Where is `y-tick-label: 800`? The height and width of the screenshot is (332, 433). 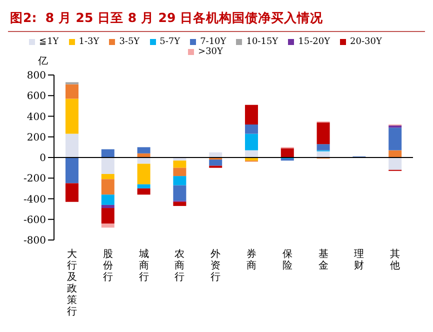 y-tick-label: 800 is located at coordinates (36, 76).